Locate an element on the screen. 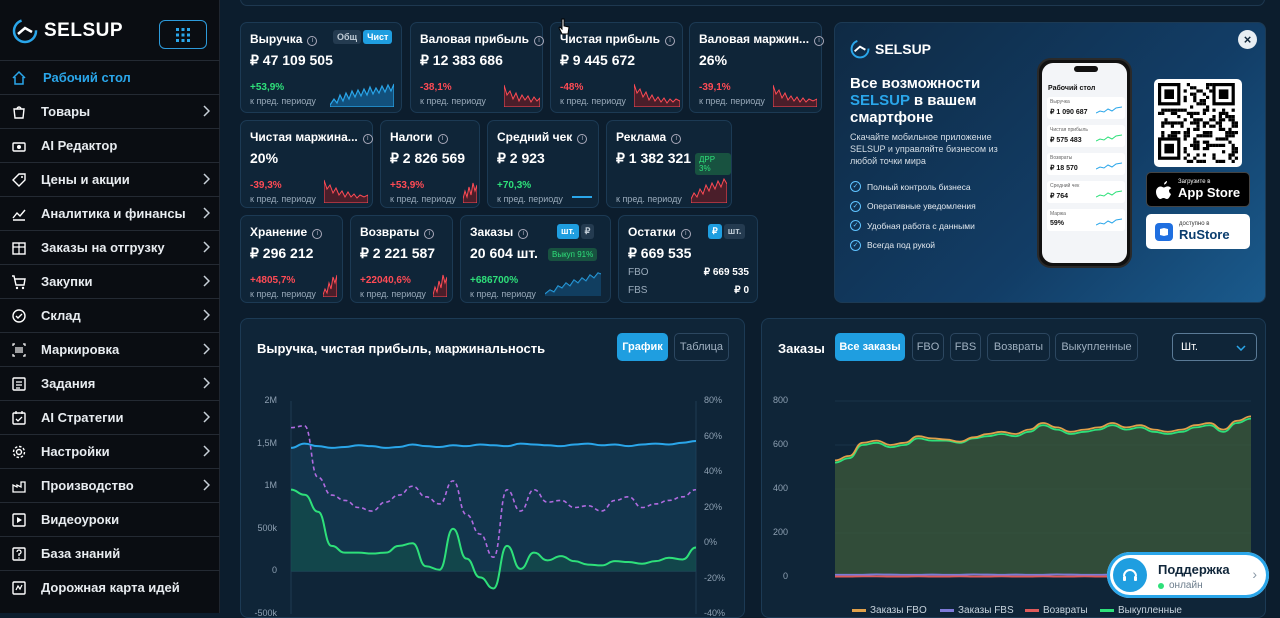 The width and height of the screenshot is (1280, 618). selsup-logo: SELSUP is located at coordinates (67, 31).